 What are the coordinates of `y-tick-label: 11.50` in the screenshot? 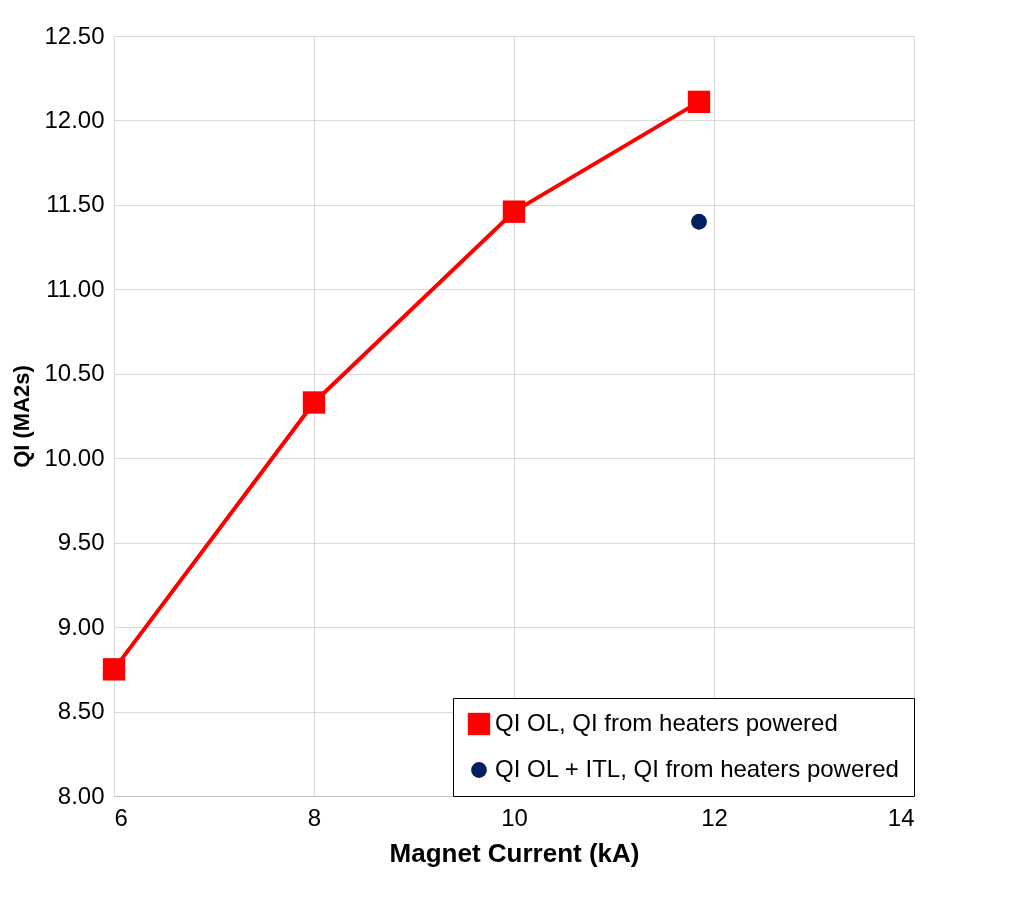 It's located at (75, 204).